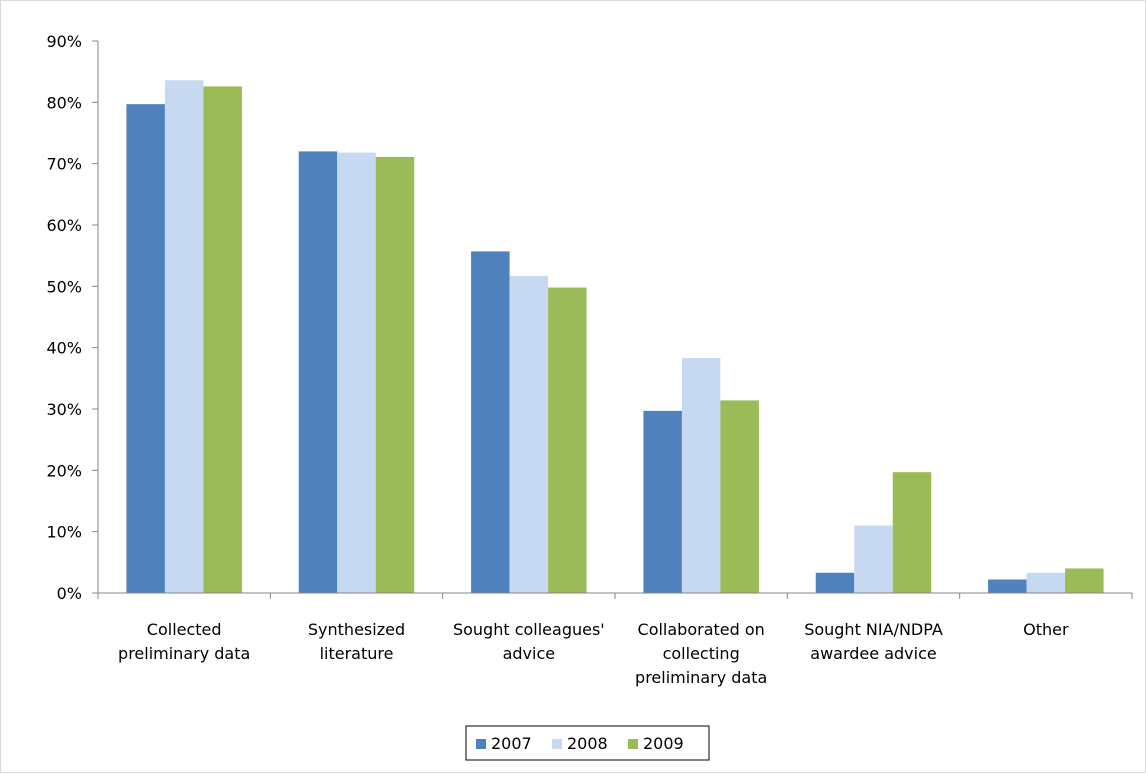 This screenshot has width=1146, height=774. I want to click on y-tick-label: 90%, so click(64, 41).